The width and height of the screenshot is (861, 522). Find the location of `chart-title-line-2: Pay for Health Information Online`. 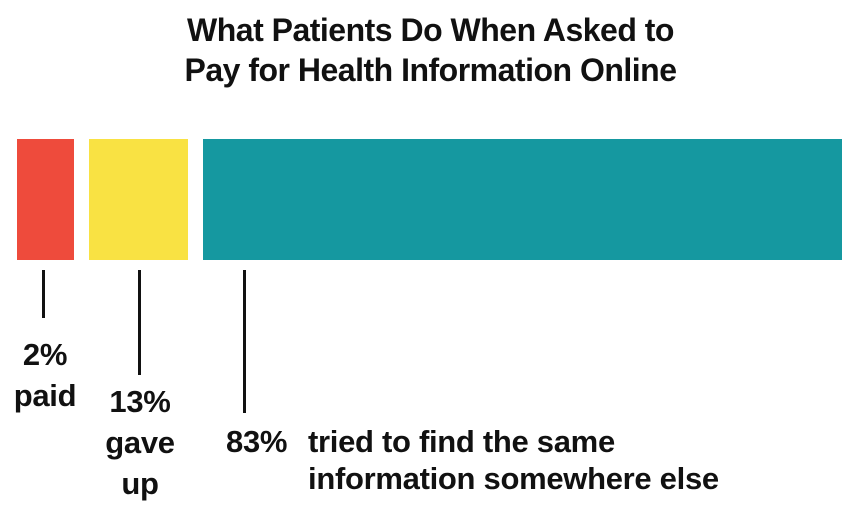

chart-title-line-2: Pay for Health Information Online is located at coordinates (431, 70).